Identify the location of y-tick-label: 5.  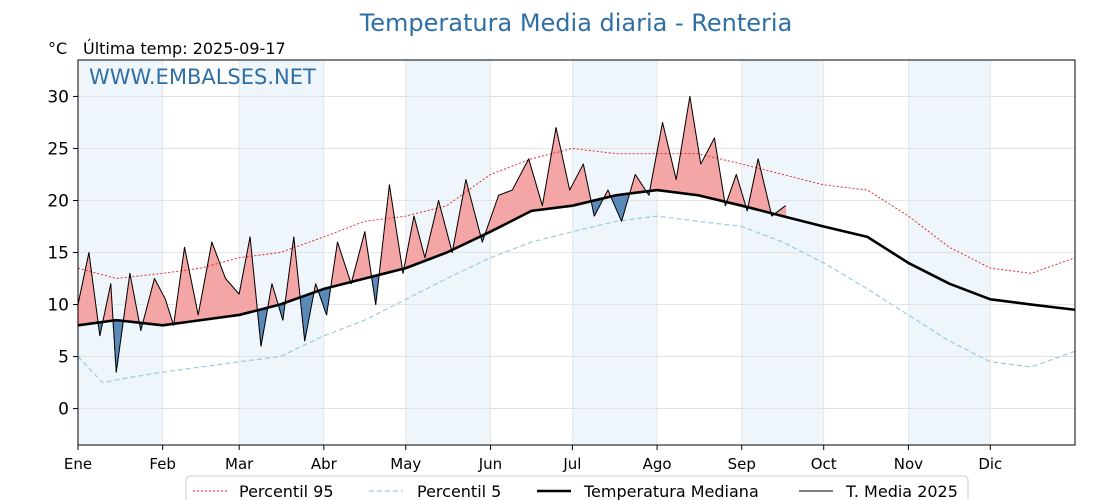
(63, 358).